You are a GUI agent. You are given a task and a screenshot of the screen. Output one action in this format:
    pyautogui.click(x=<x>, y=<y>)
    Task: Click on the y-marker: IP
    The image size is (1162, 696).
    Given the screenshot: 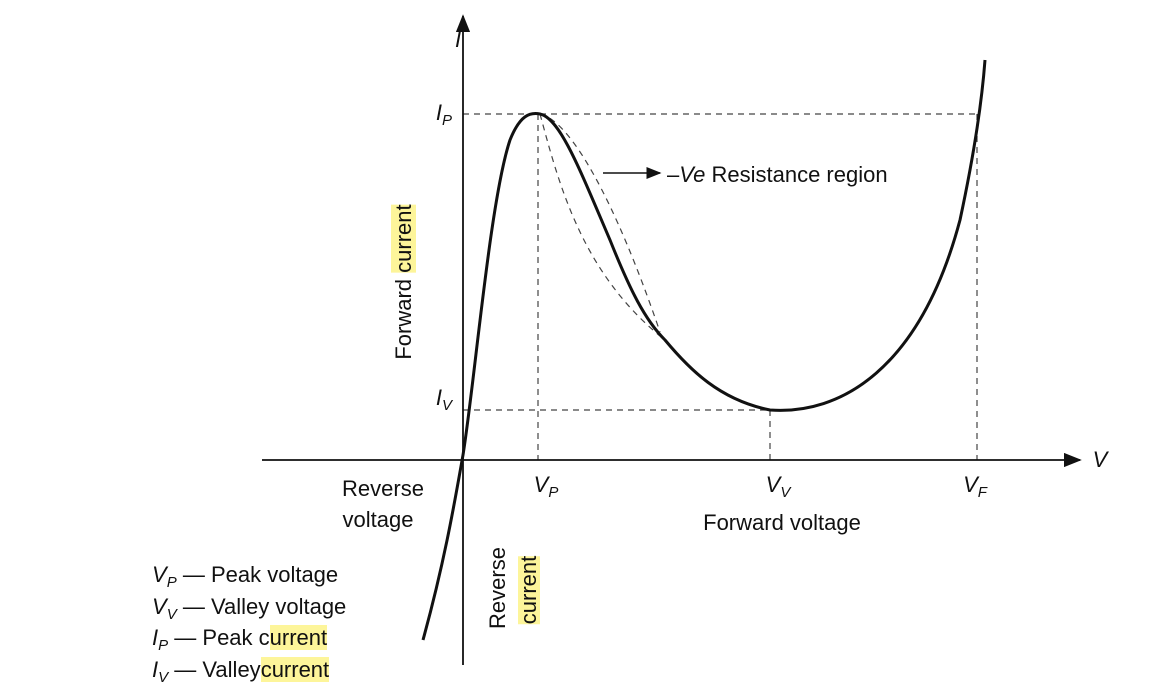 What is the action you would take?
    pyautogui.click(x=444, y=114)
    